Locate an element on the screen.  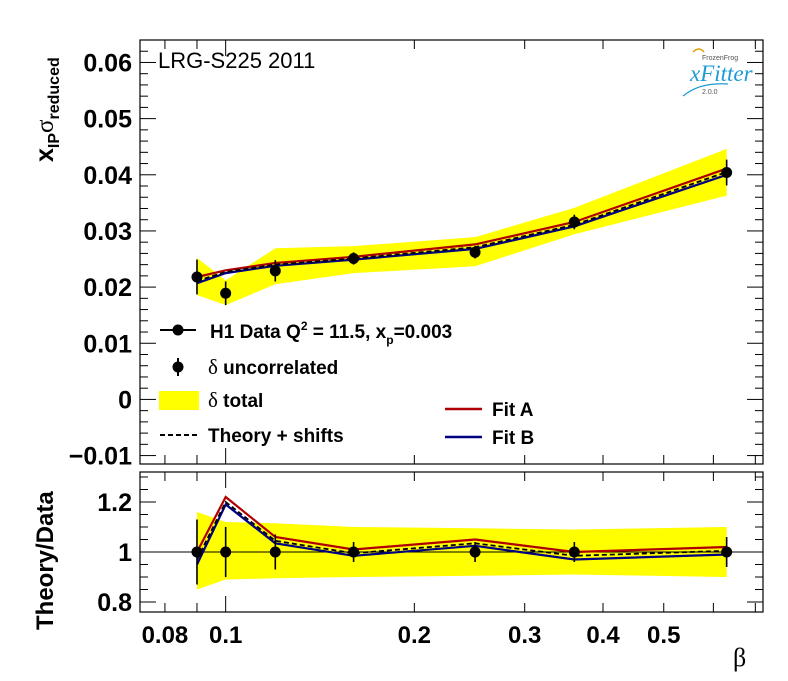
legend-total-label: δ total is located at coordinates (235, 400).